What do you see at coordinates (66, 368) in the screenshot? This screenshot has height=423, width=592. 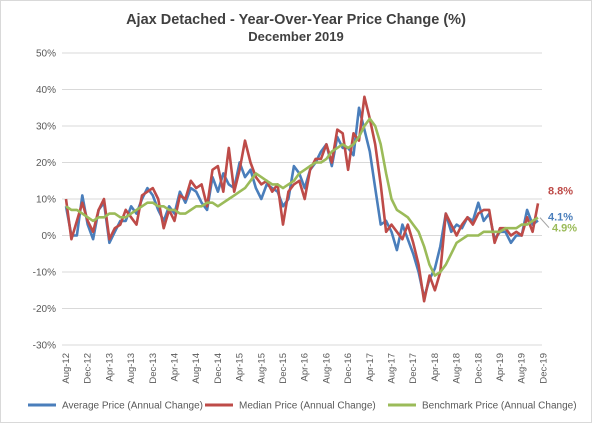 I see `x-tick-label: Aug-12` at bounding box center [66, 368].